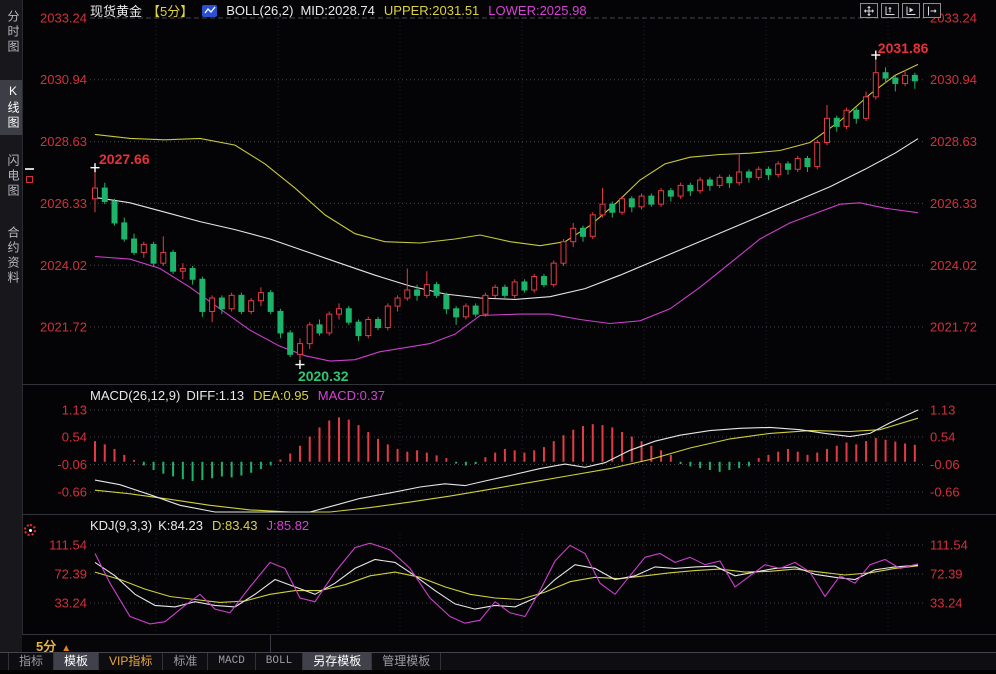 The image size is (996, 674). I want to click on sidebar-item-lightning-chart: 闪电图, so click(13, 176).